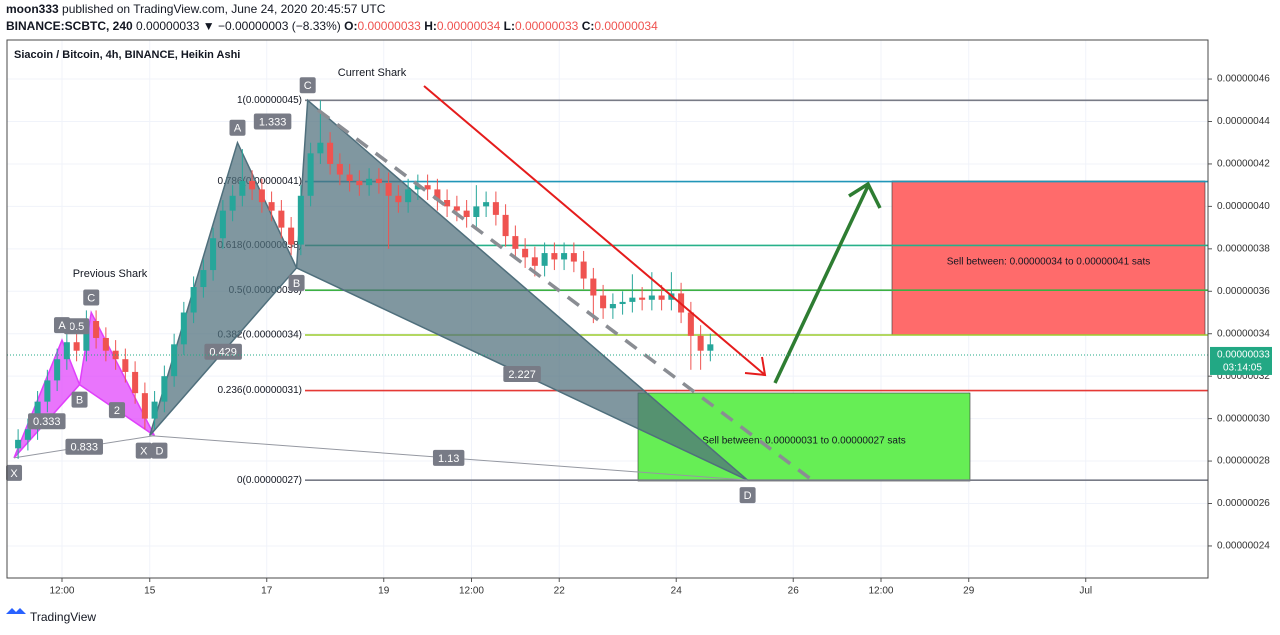 Image resolution: width=1280 pixels, height=635 pixels. Describe the element at coordinates (273, 122) in the screenshot. I see `ratio-label: 1.333` at that location.